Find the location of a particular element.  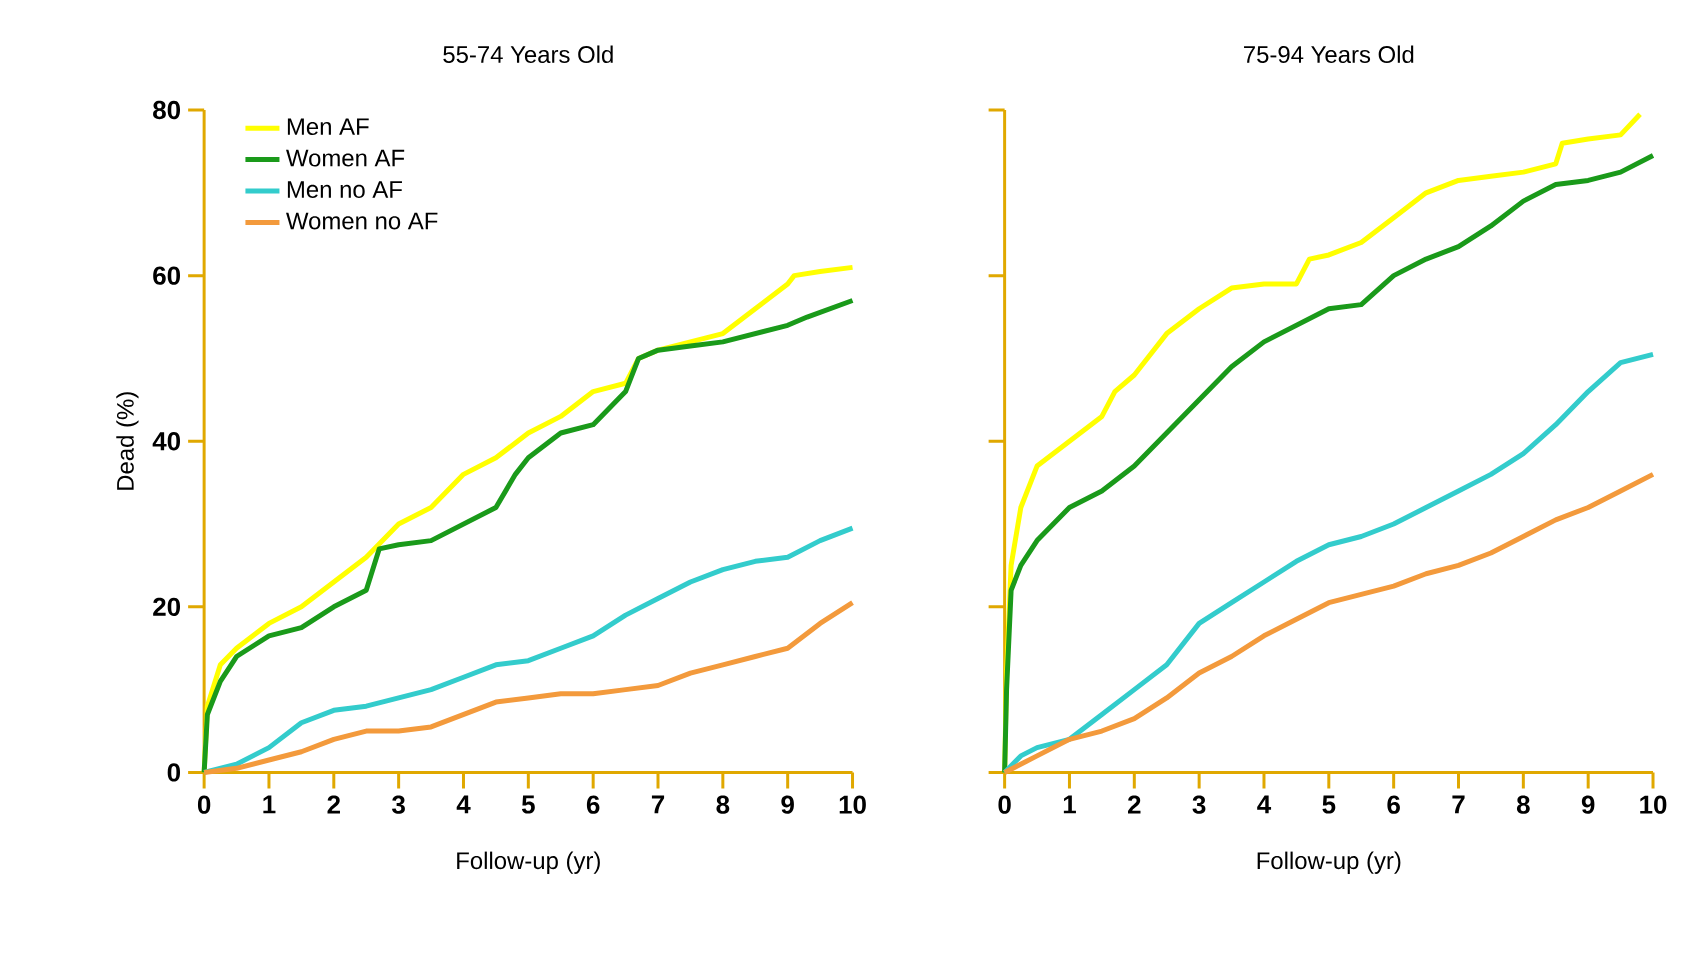

legend-label: Men no AF is located at coordinates (344, 190).